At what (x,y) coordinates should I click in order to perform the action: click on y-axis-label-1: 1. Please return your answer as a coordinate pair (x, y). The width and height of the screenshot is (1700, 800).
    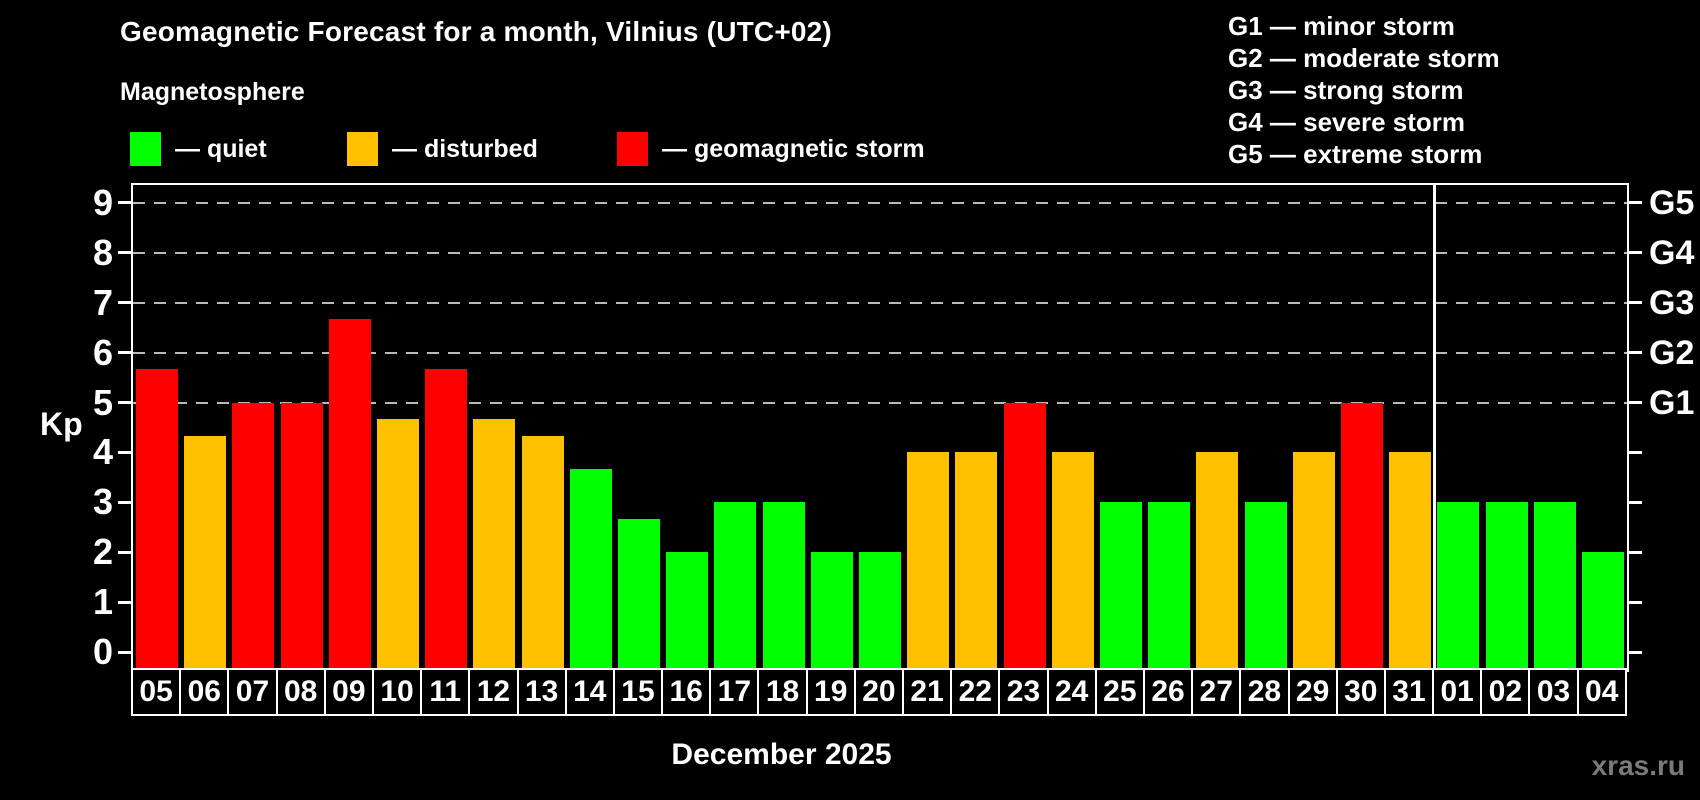
    Looking at the image, I should click on (102, 602).